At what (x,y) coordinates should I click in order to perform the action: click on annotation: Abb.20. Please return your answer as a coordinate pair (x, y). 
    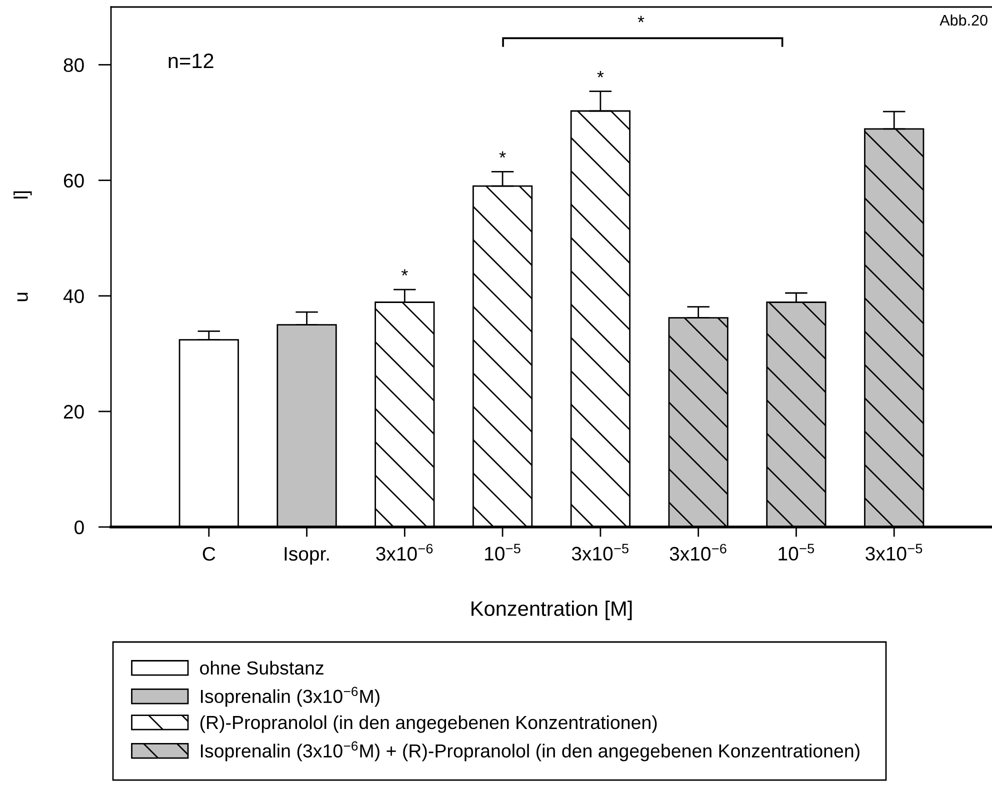
    Looking at the image, I should click on (964, 20).